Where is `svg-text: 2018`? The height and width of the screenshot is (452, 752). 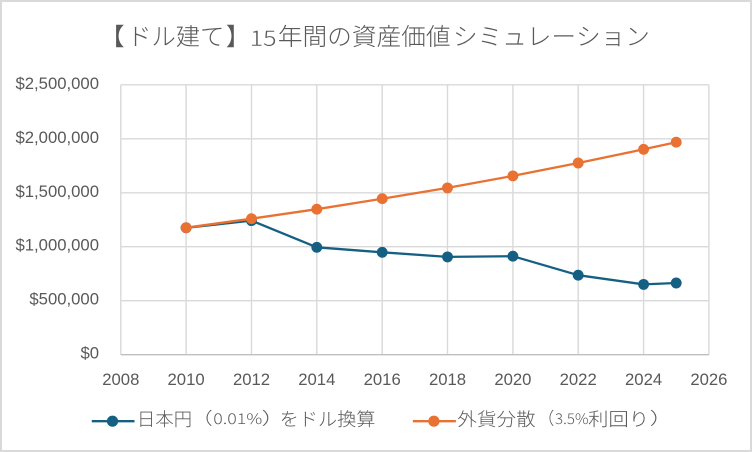
svg-text: 2018 is located at coordinates (447, 379).